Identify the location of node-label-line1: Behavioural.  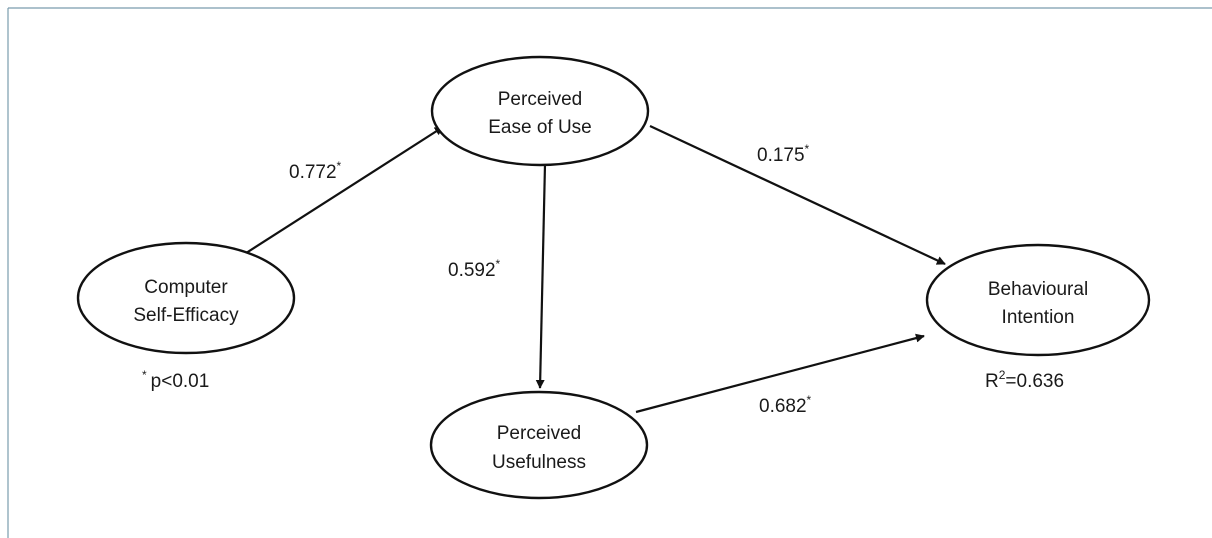
(1038, 289).